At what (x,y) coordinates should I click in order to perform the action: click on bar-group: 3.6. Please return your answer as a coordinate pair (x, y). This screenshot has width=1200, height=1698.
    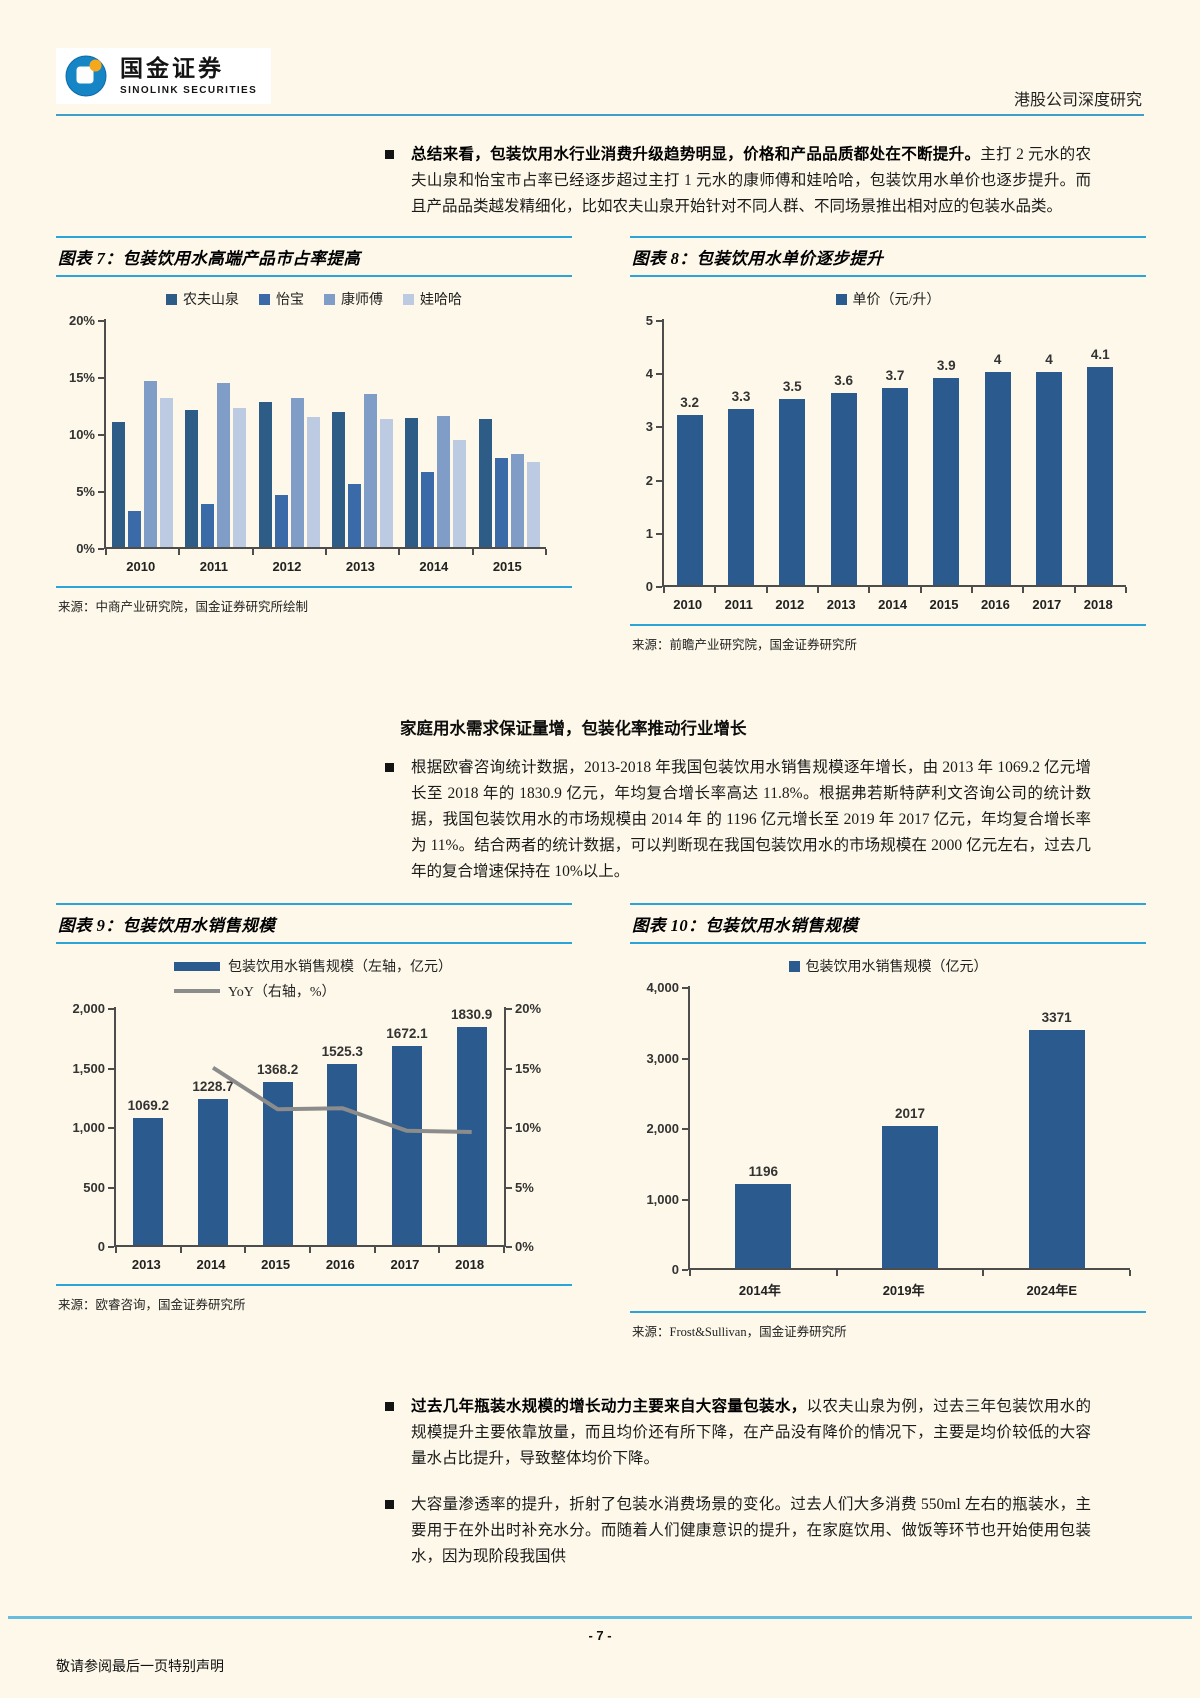
    Looking at the image, I should click on (843, 452).